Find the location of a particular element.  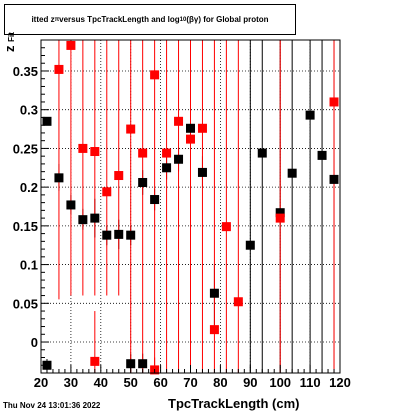

x-tick-label: 110 is located at coordinates (310, 382).